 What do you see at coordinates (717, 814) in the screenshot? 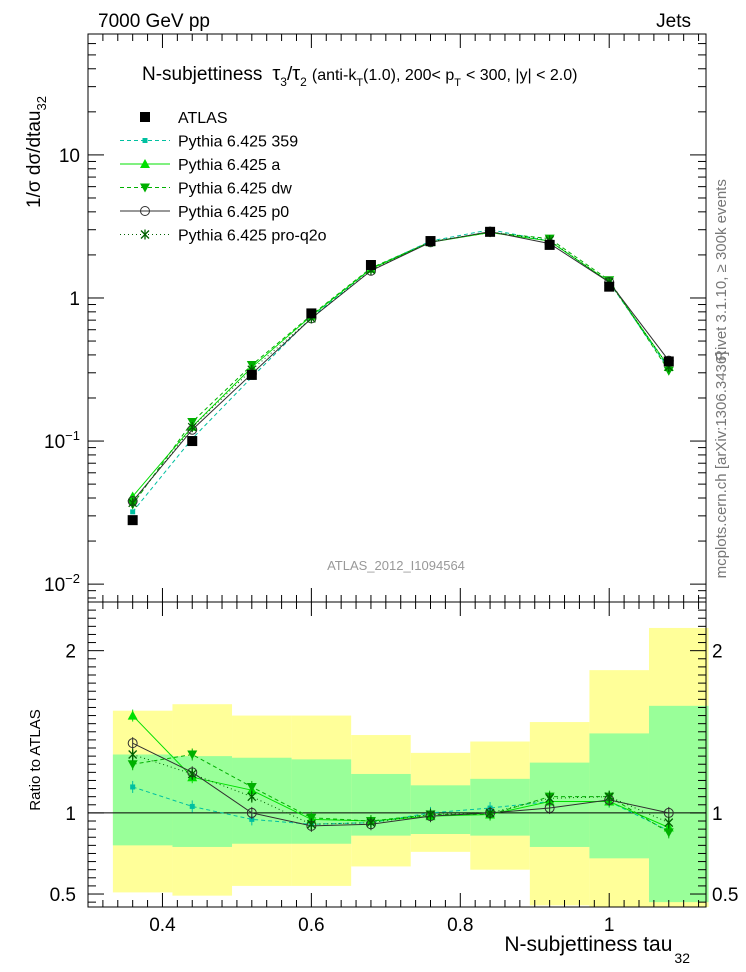
I see `ratio-y-tick-label-right: 1` at bounding box center [717, 814].